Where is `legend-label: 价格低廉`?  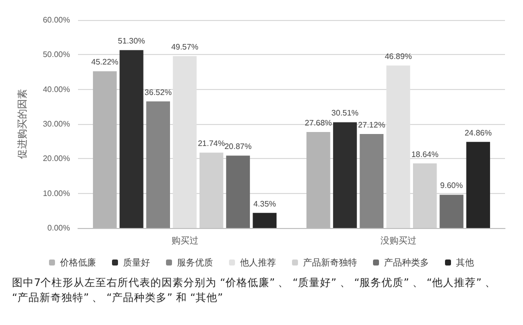 legend-label: 价格低廉 is located at coordinates (77, 263).